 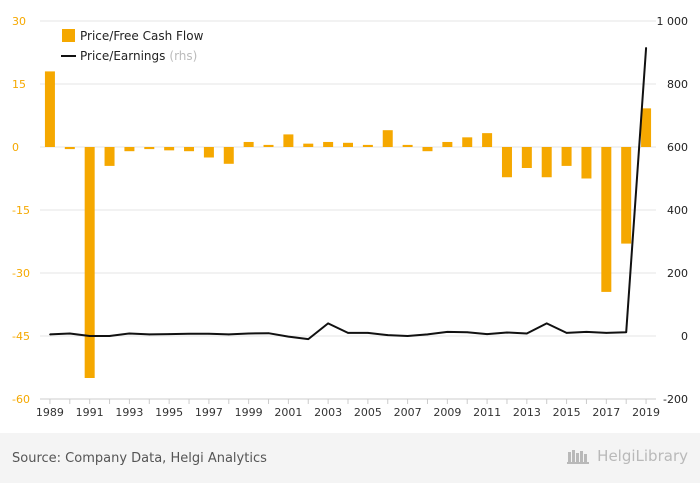 I want to click on brand-name: HelgiLibrary, so click(x=642, y=456).